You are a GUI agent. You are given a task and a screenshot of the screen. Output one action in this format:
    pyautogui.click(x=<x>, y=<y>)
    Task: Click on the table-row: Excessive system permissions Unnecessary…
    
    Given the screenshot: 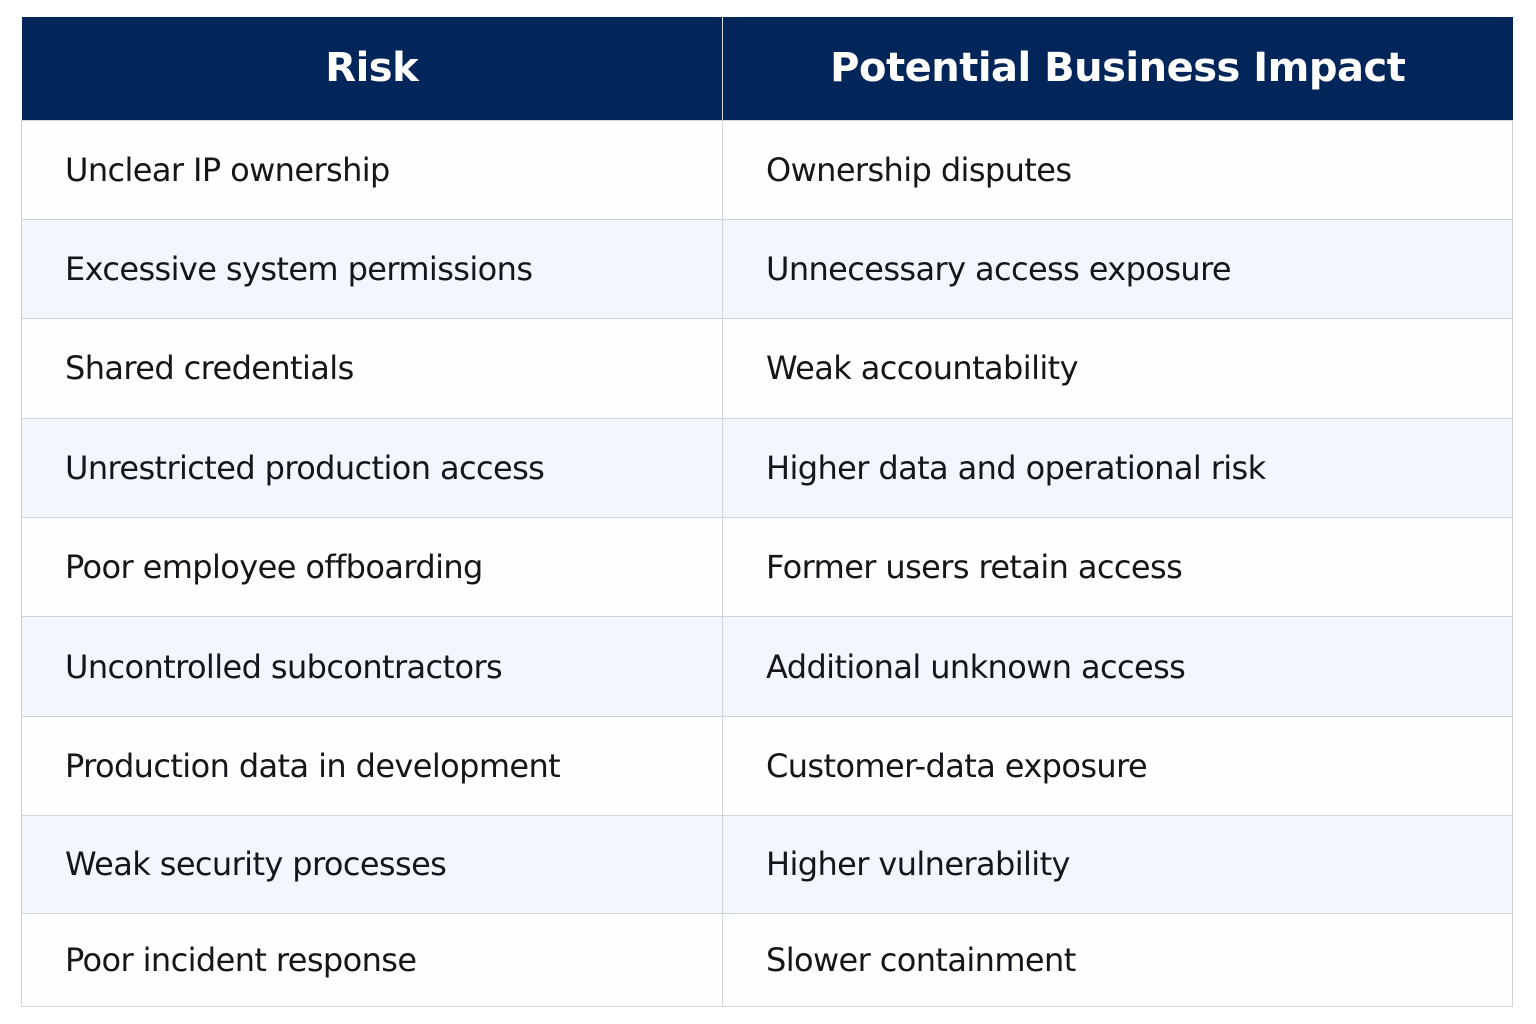 What is the action you would take?
    pyautogui.click(x=767, y=268)
    